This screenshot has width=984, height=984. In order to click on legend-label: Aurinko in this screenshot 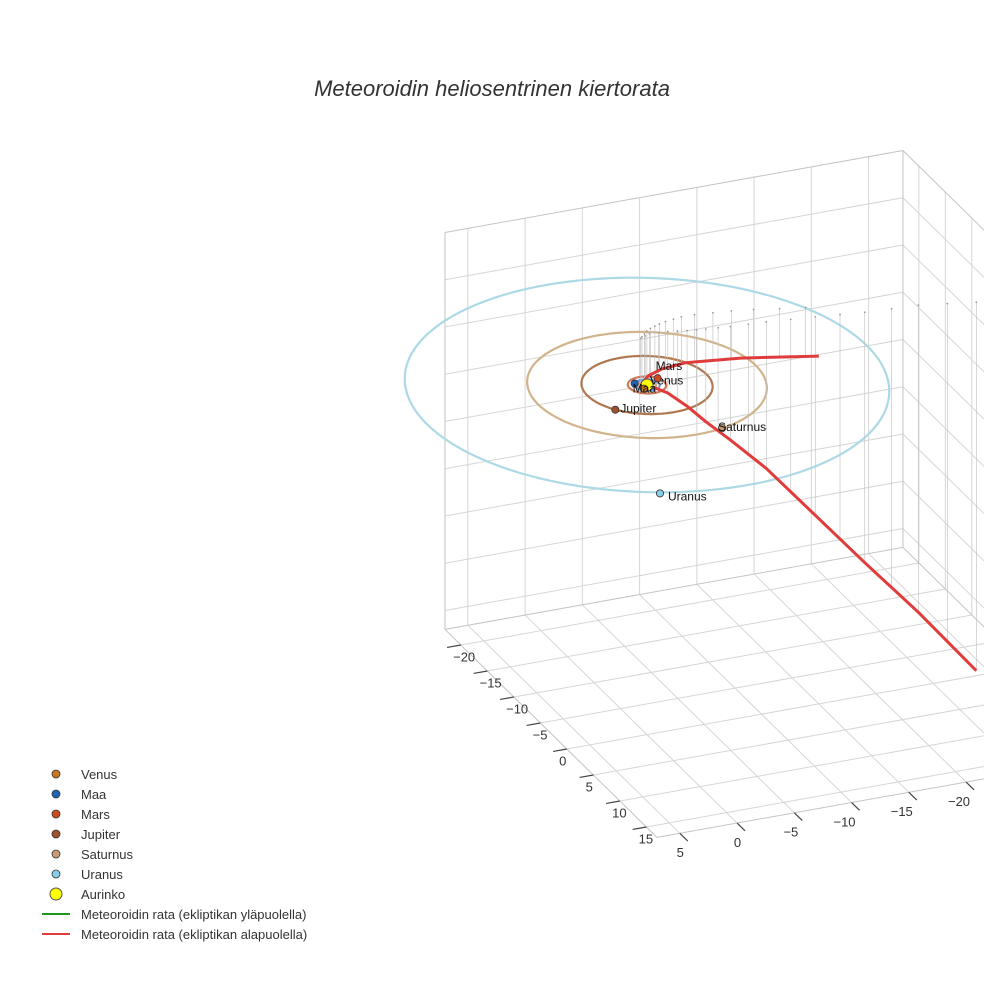, I will do `click(103, 894)`.